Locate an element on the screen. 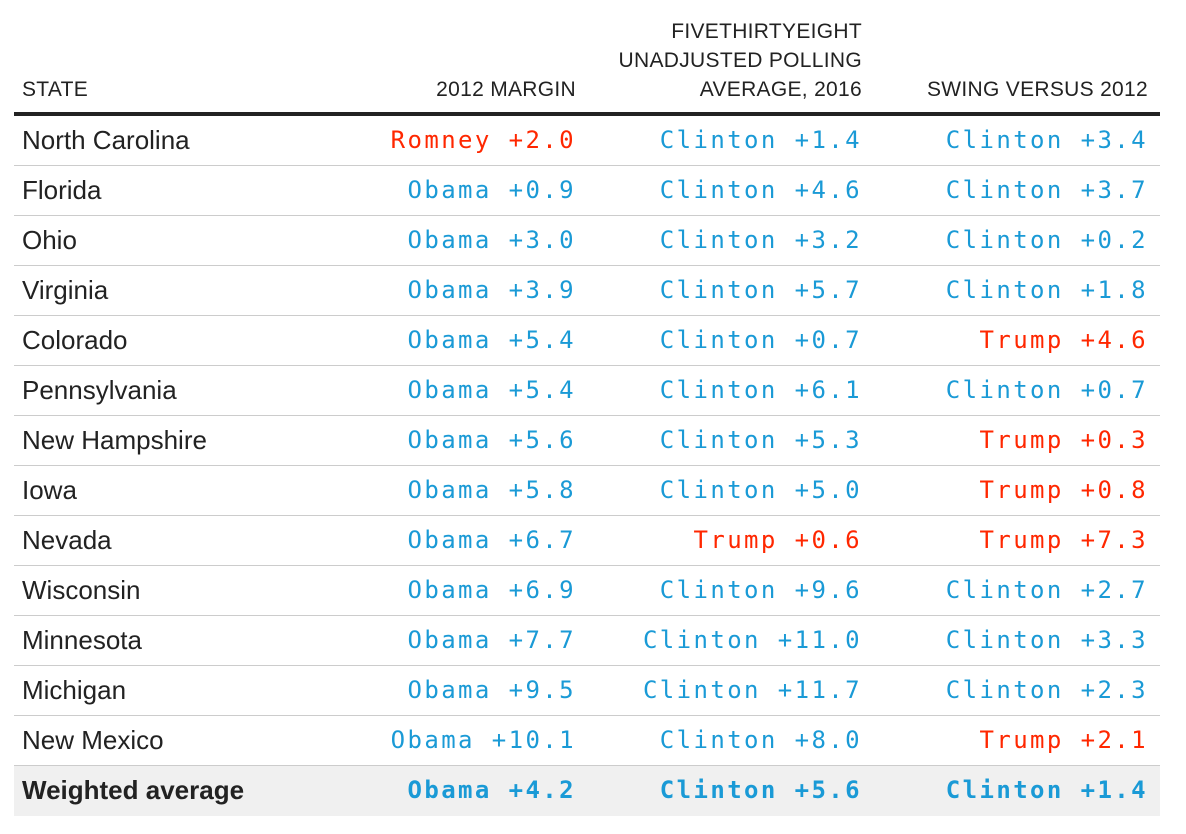 This screenshot has width=1186, height=834. table-row: Iowa Obama +5.8 Clinton +5.0 Trump +0.8 is located at coordinates (587, 491).